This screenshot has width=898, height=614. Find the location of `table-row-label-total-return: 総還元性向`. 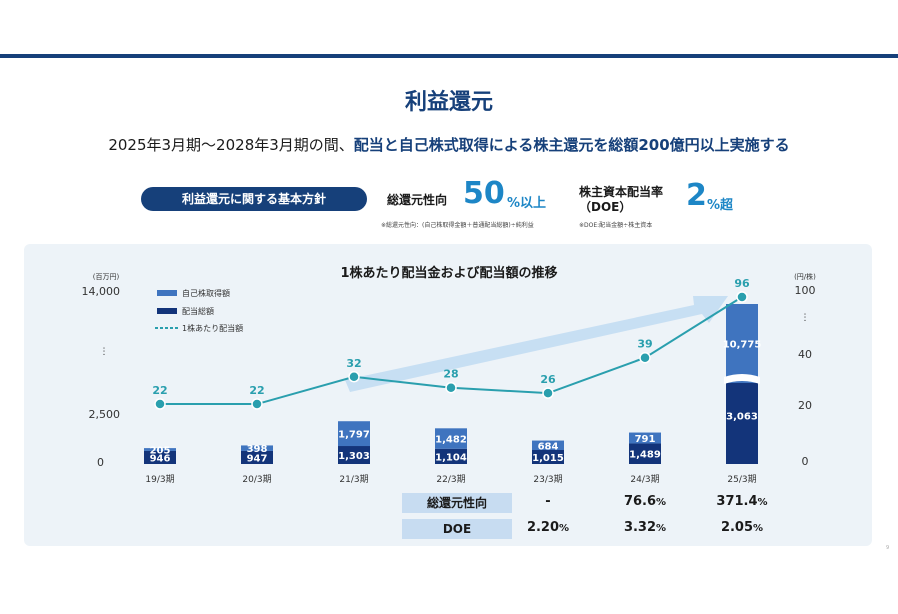

table-row-label-total-return: 総還元性向 is located at coordinates (457, 503).